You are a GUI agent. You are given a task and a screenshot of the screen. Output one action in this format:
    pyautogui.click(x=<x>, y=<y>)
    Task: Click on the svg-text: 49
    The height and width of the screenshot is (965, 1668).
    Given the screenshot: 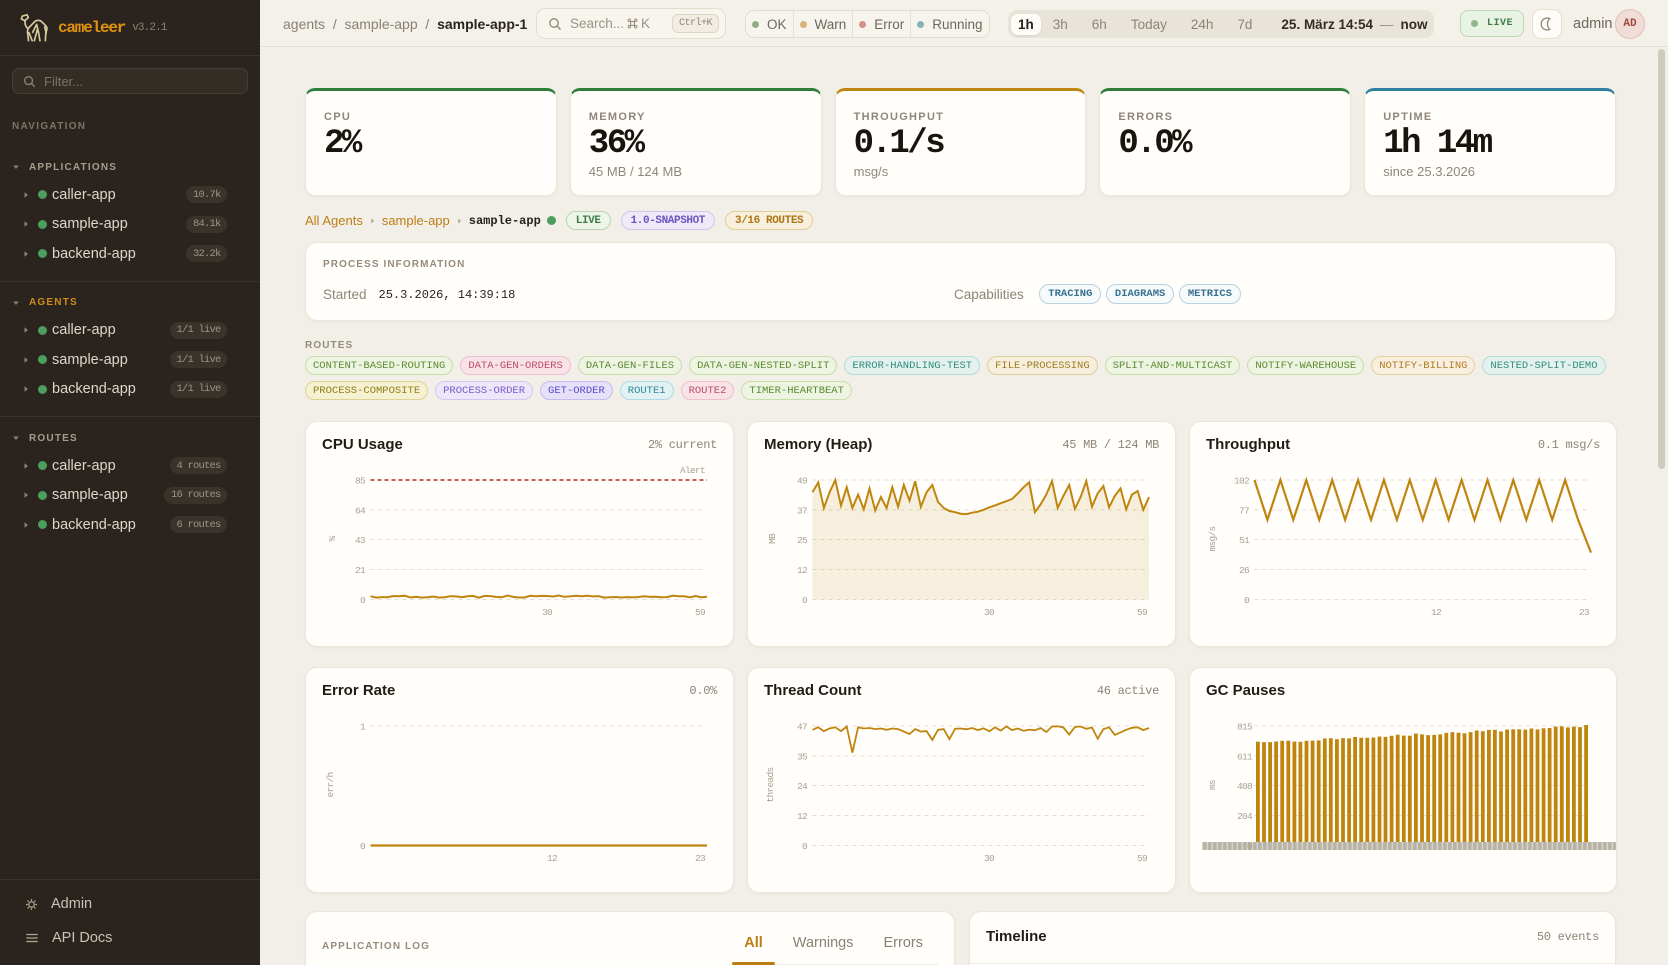 What is the action you would take?
    pyautogui.click(x=802, y=481)
    